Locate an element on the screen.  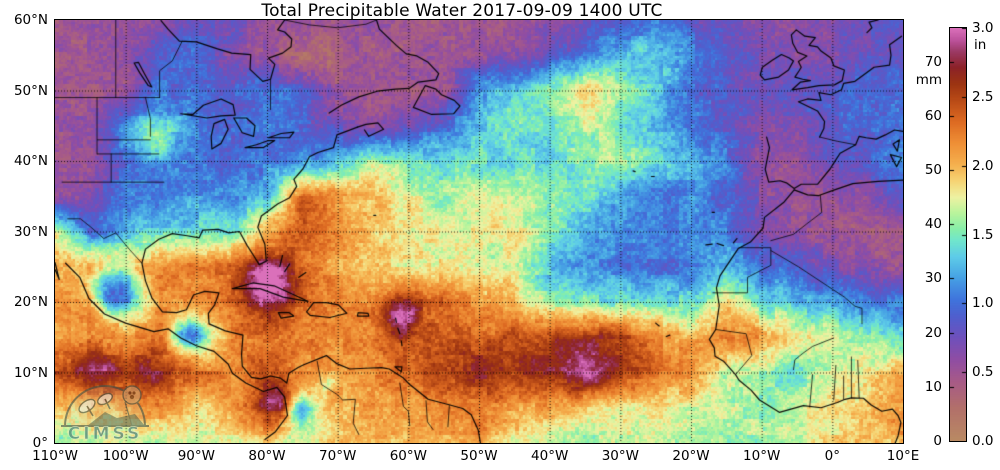
lon-tick-label: 100°W is located at coordinates (125, 456).